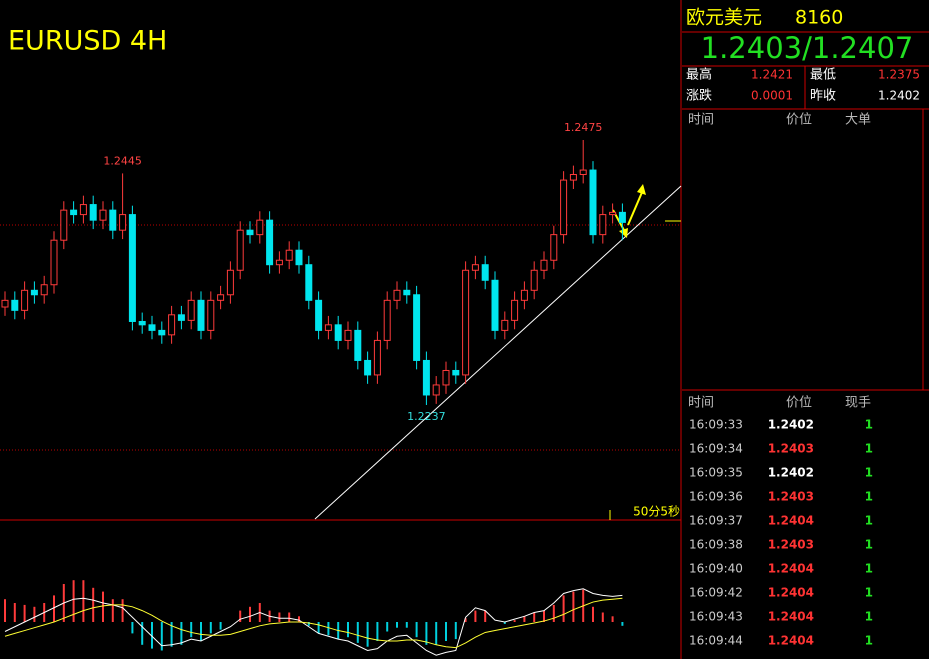 This screenshot has height=659, width=929. What do you see at coordinates (635, 207) in the screenshot?
I see `arrow` at bounding box center [635, 207].